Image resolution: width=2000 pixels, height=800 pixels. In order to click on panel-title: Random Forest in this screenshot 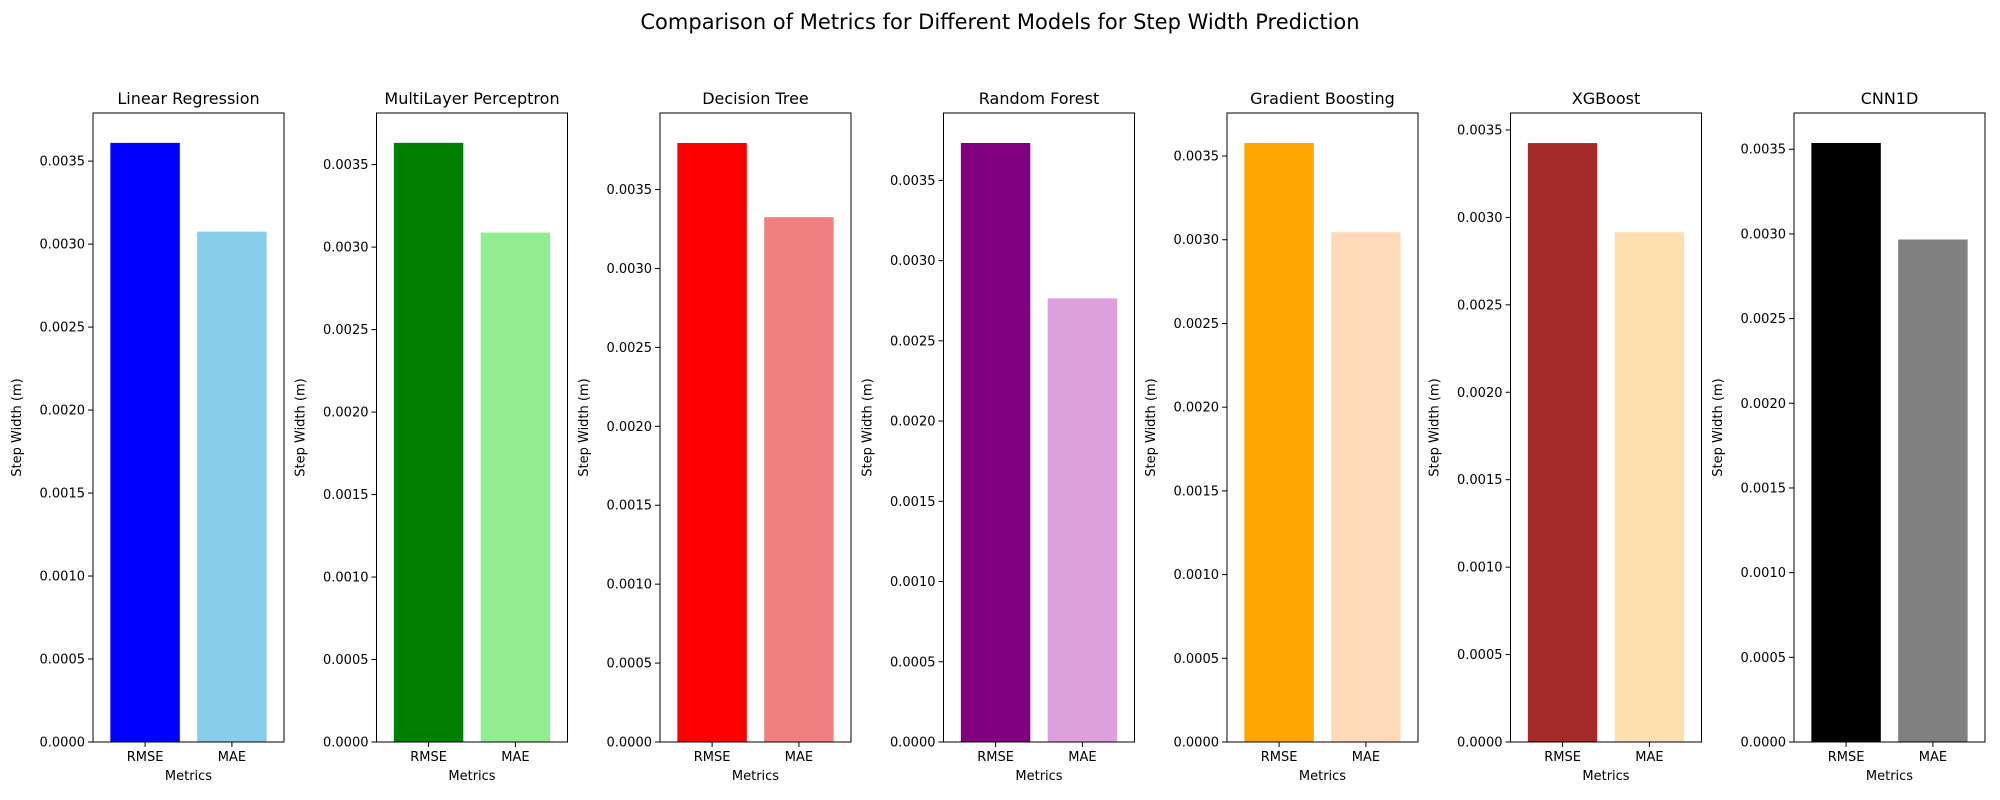, I will do `click(1039, 98)`.